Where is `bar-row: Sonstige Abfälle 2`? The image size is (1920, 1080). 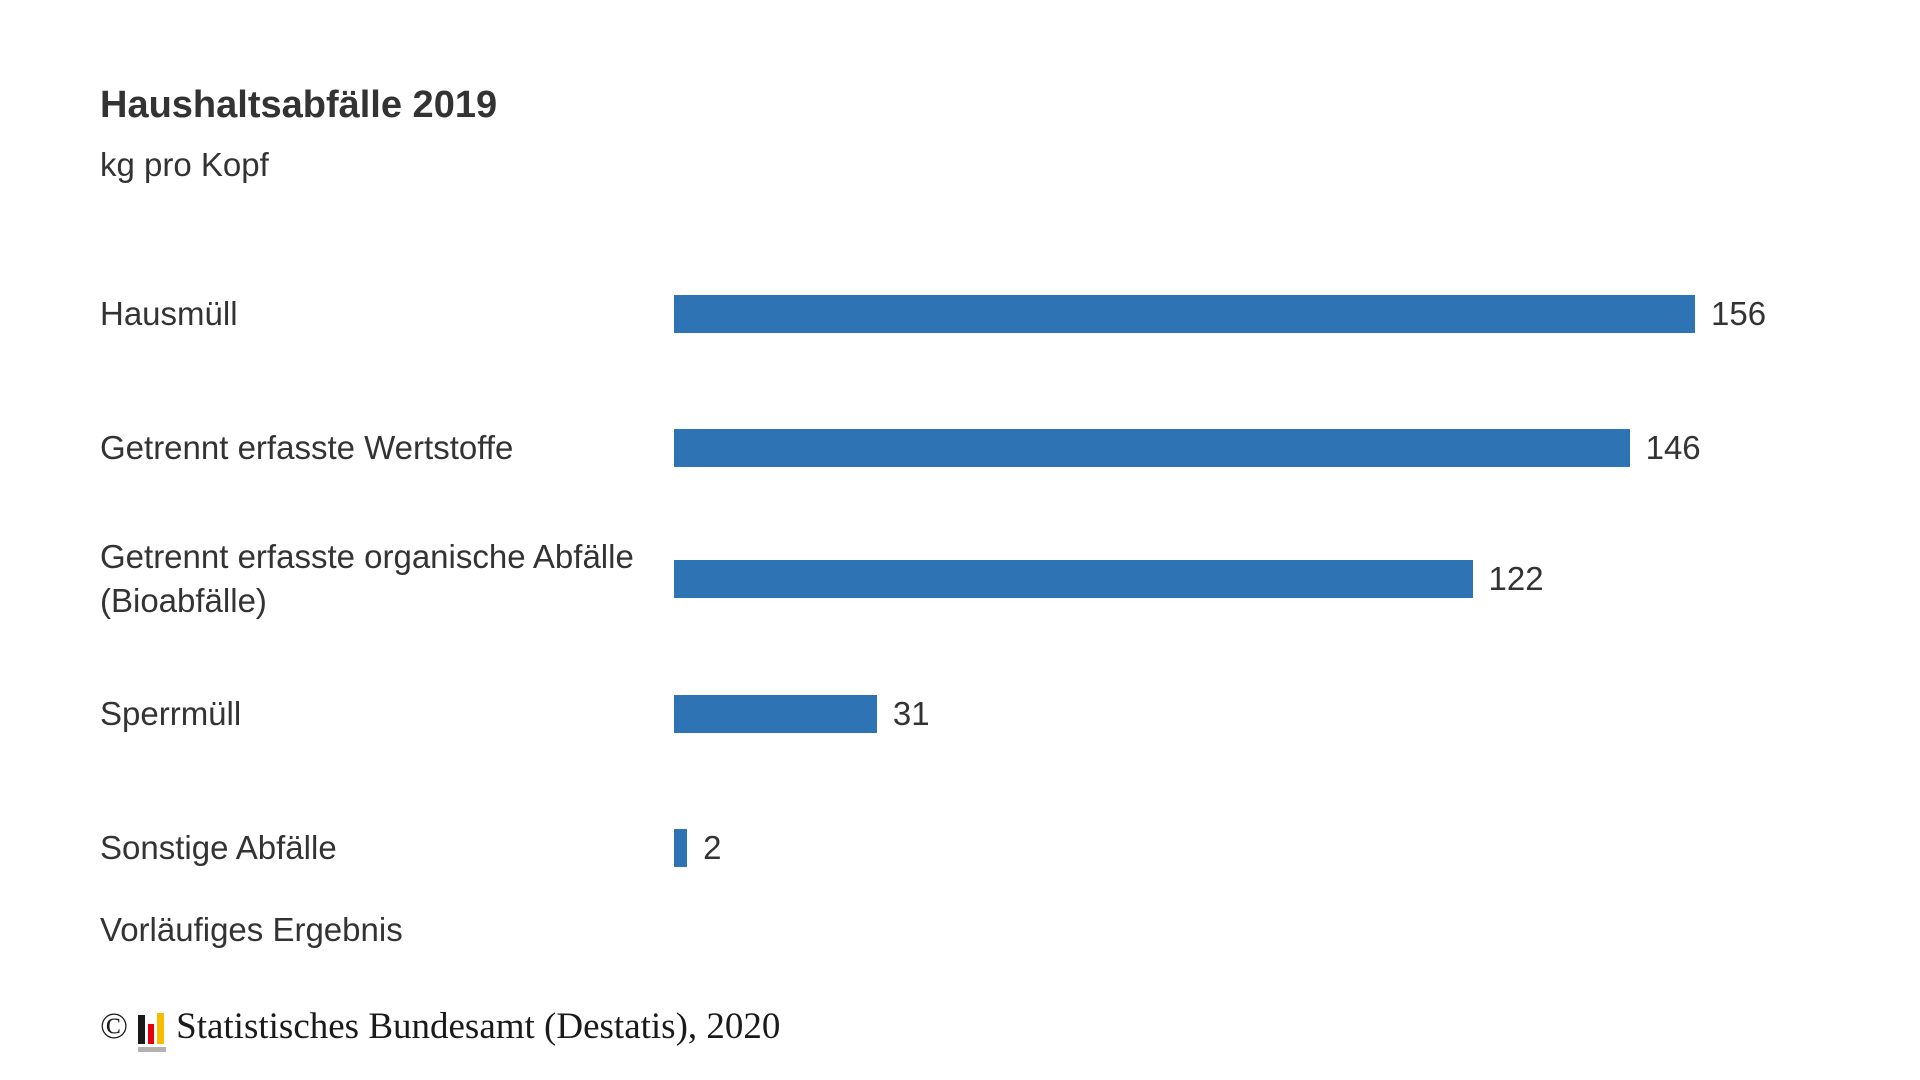
bar-row: Sonstige Abfälle 2 is located at coordinates (960, 848).